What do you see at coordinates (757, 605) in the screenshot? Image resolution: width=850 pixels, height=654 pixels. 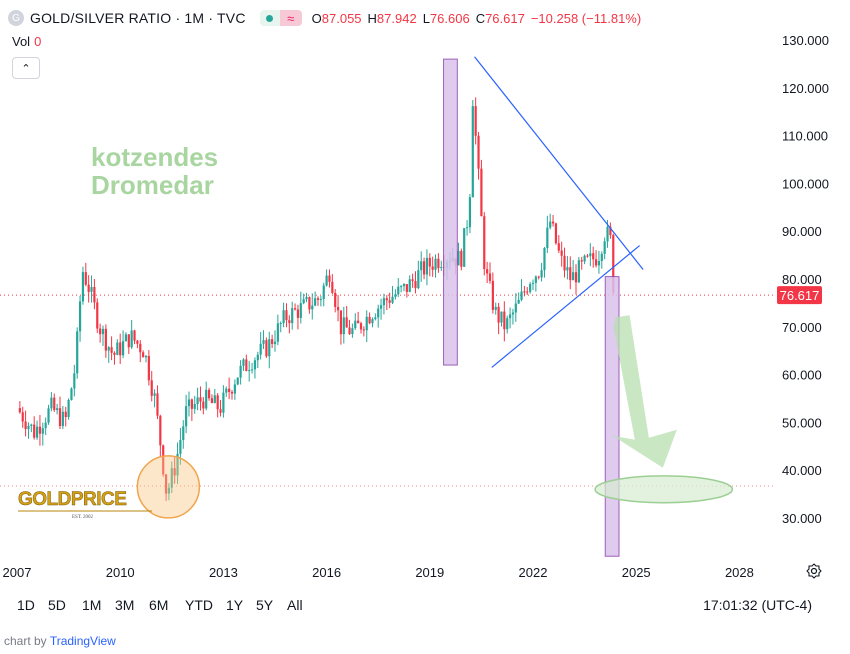 I see `clock-timezone: 17:01:32 (UTC-4)` at bounding box center [757, 605].